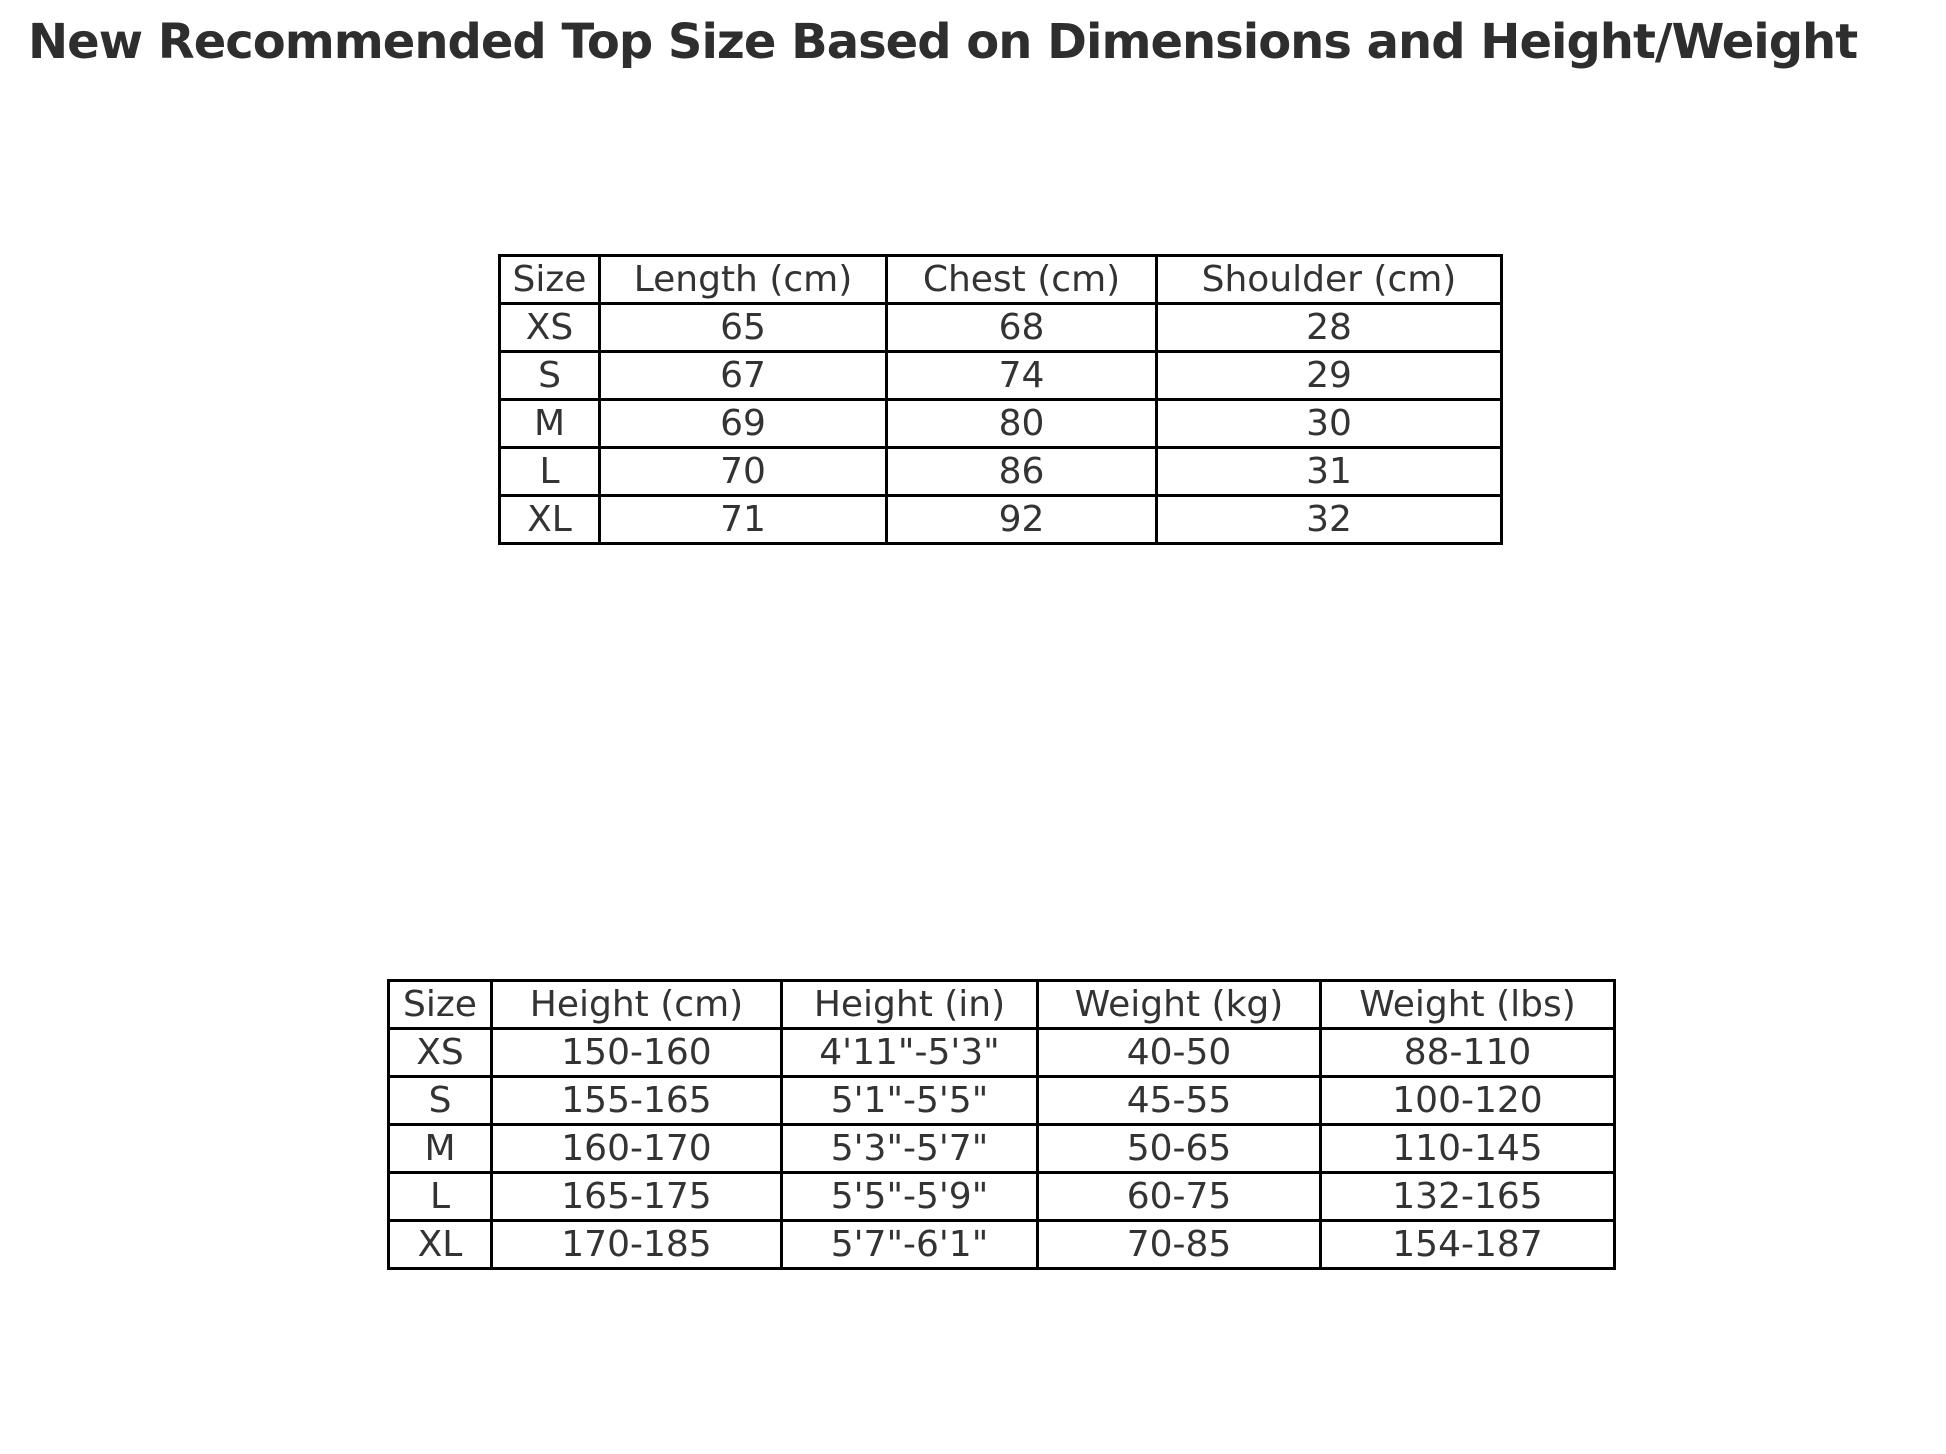 The image size is (1946, 1454). I want to click on table-cell: 31, so click(1329, 471).